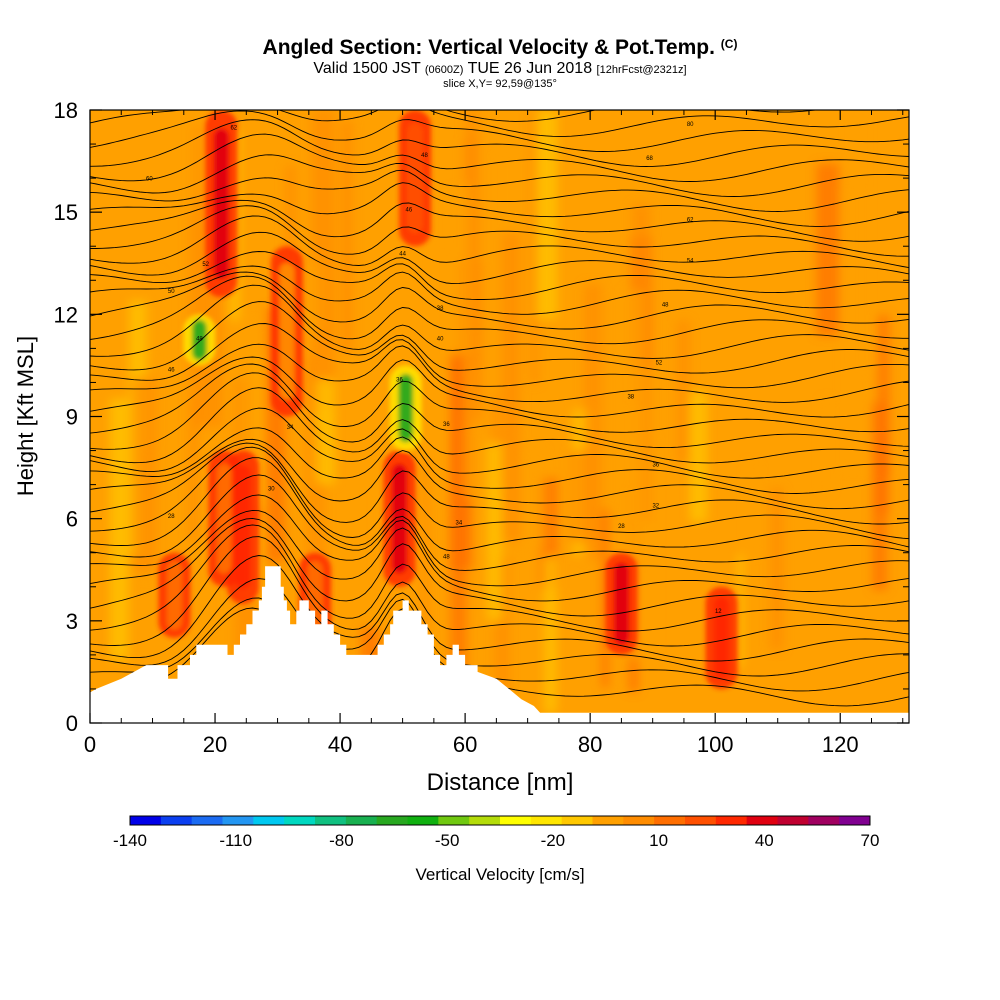 Image resolution: width=1000 pixels, height=1000 pixels. I want to click on isentrope-label: 54, so click(690, 261).